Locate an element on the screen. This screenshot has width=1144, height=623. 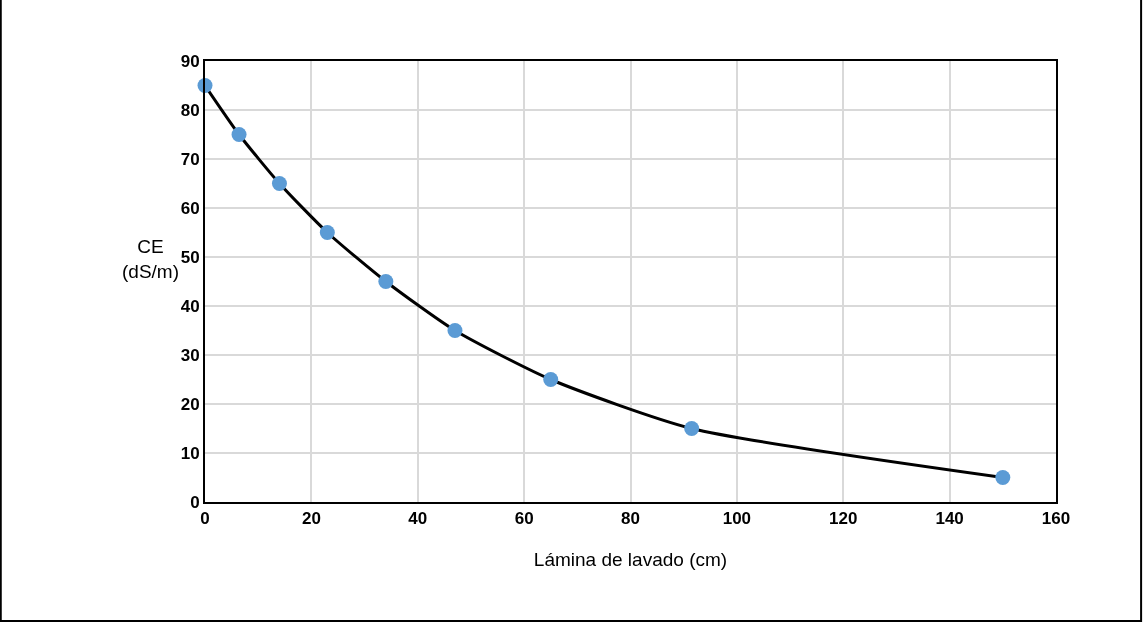
y-tick-label: 20 is located at coordinates (190, 404).